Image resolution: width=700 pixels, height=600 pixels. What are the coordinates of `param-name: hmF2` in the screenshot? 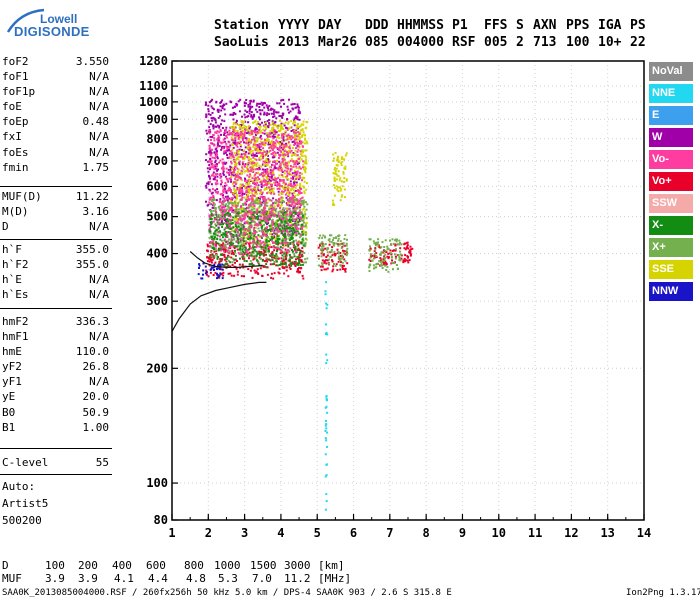 It's located at (15, 321).